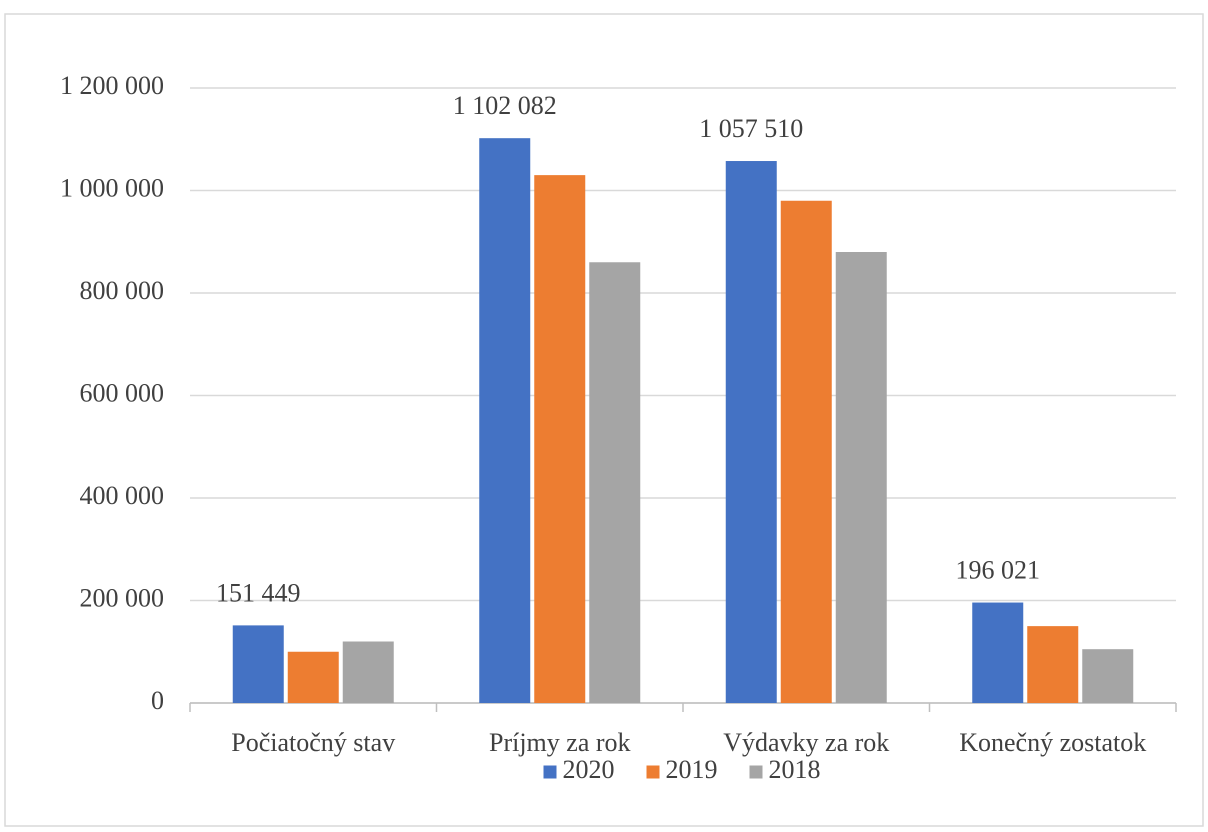 Image resolution: width=1208 pixels, height=832 pixels. I want to click on y-tick-label: 800 000, so click(122, 290).